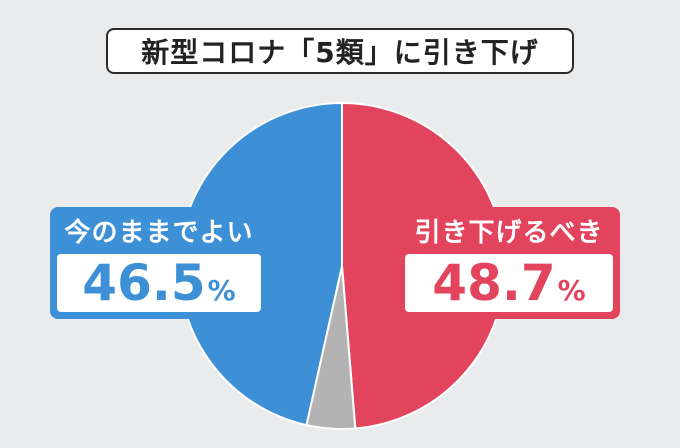  I want to click on callout-keep-as-is-value: 46.5, so click(144, 283).